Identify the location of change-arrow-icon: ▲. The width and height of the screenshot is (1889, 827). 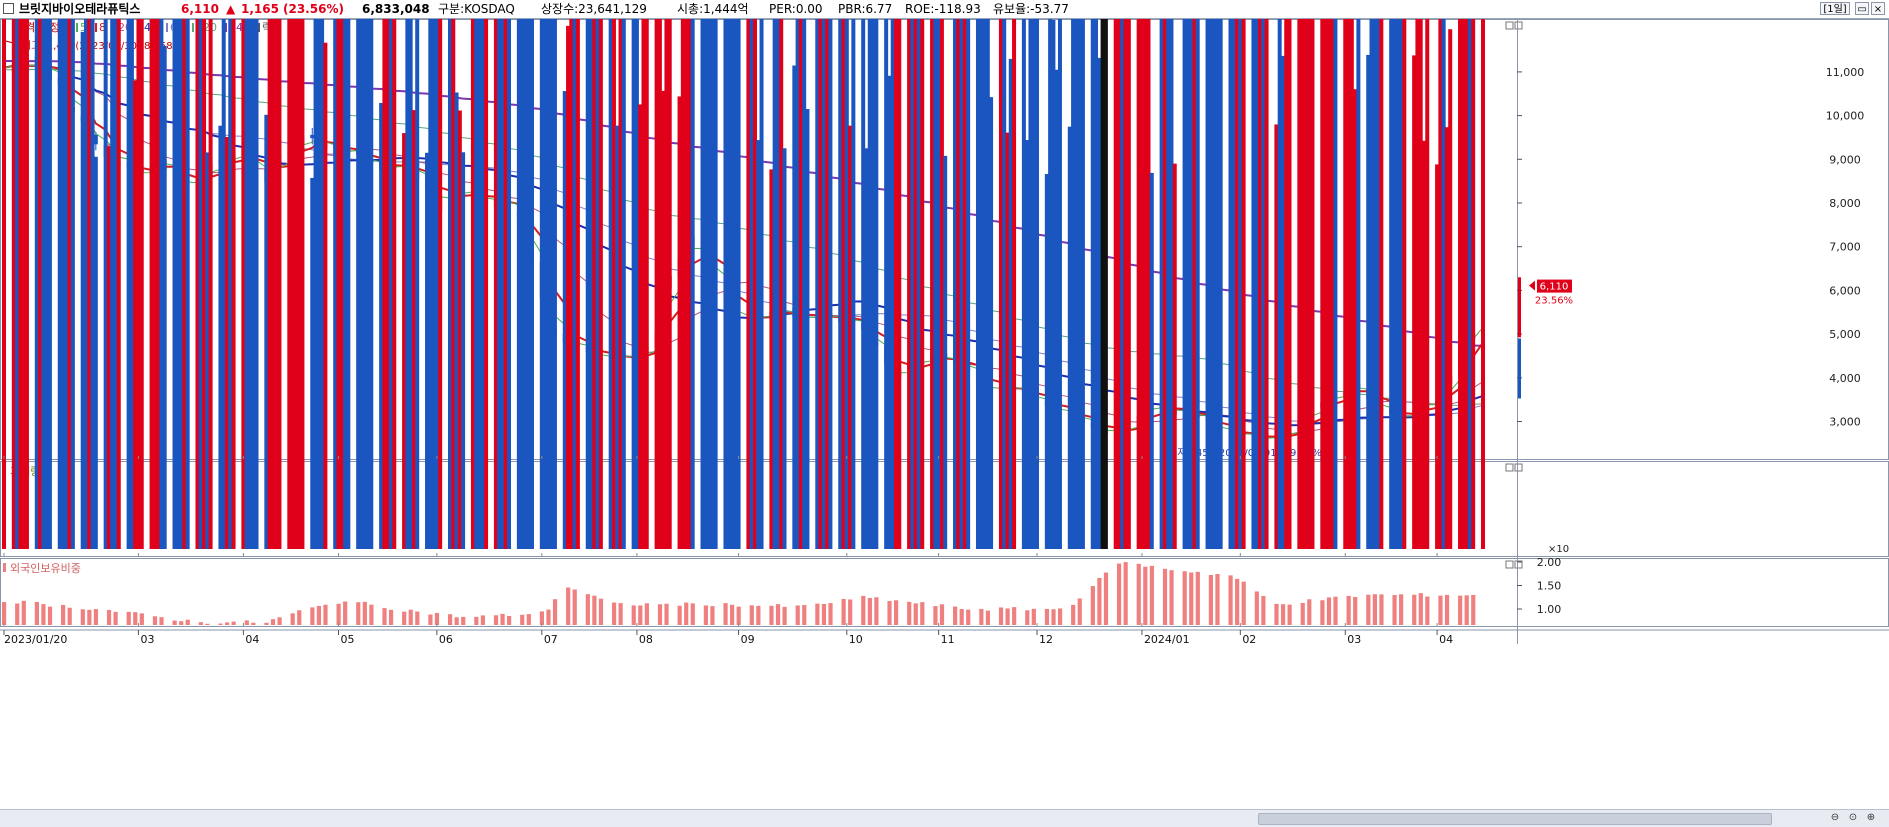
(231, 9).